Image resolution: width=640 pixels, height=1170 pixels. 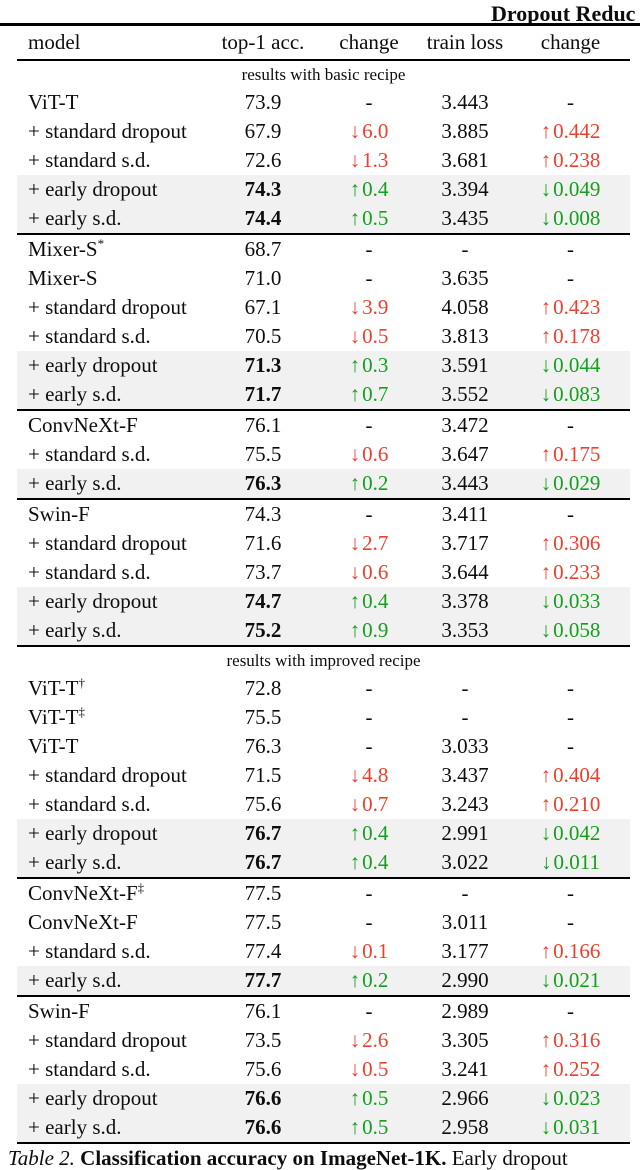 What do you see at coordinates (369, 951) in the screenshot?
I see `acc-change-value: ↓0.1` at bounding box center [369, 951].